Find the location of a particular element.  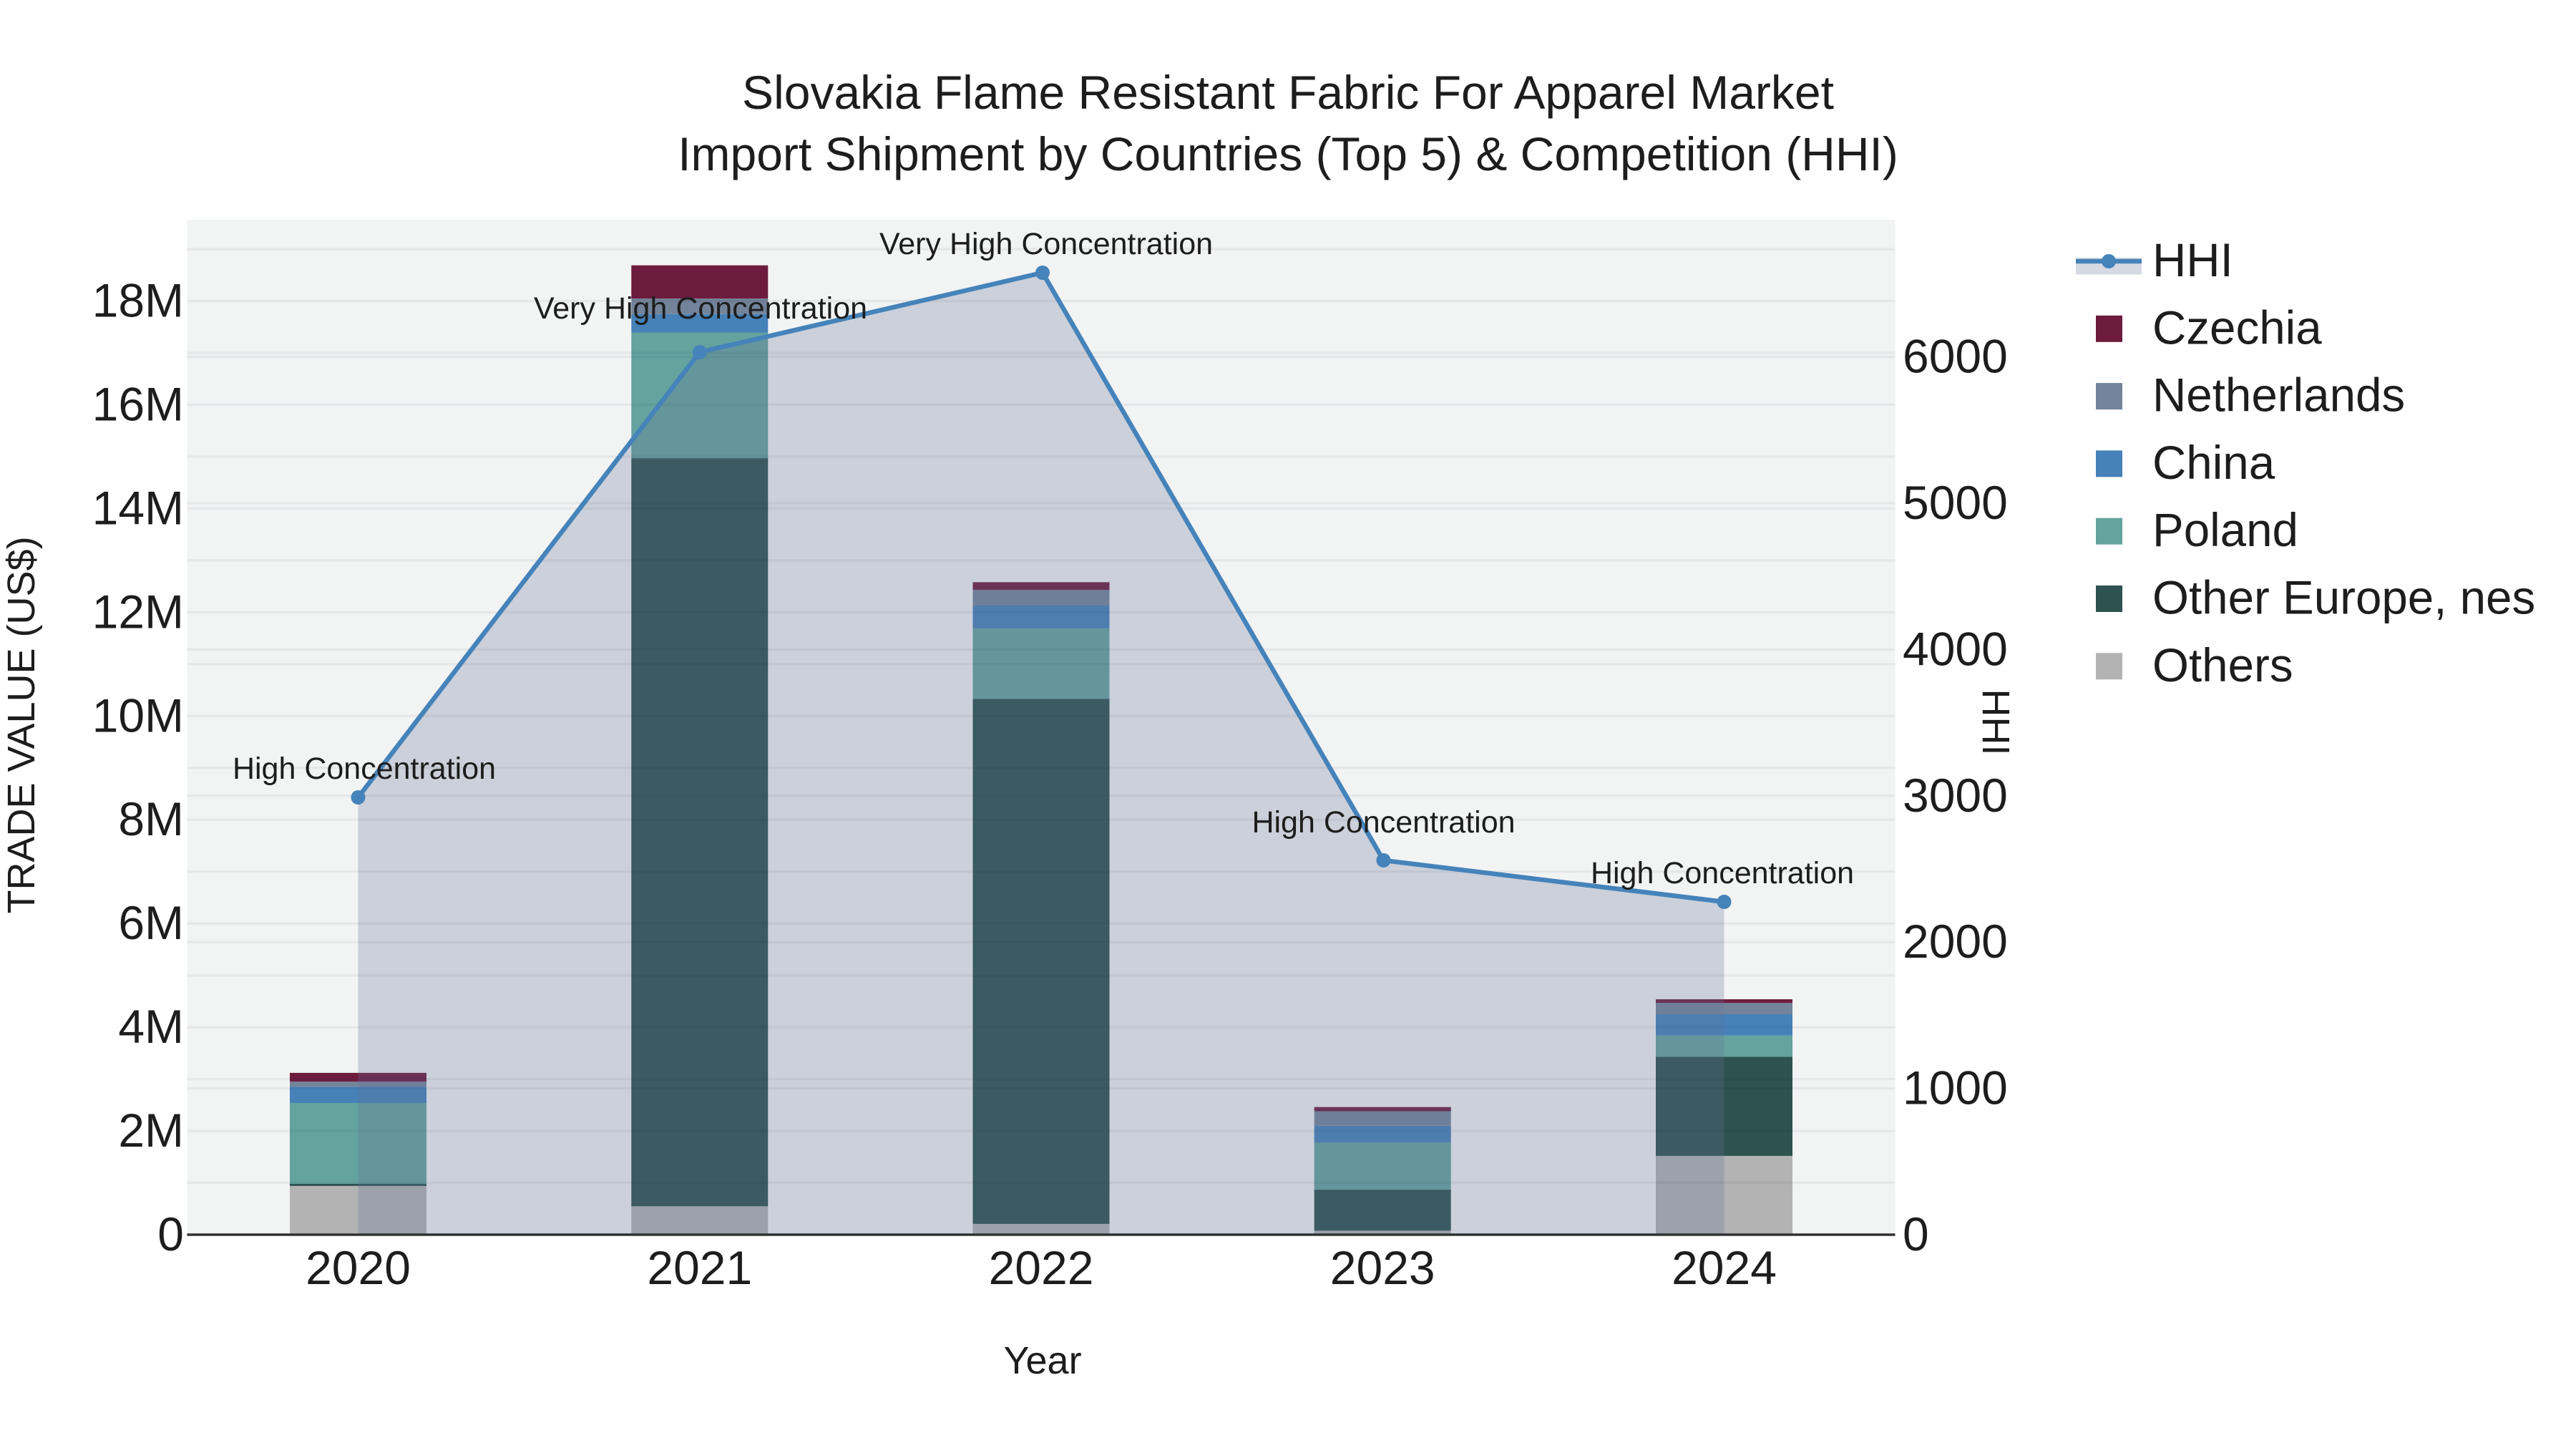

svg-text: 4000 is located at coordinates (1955, 648).